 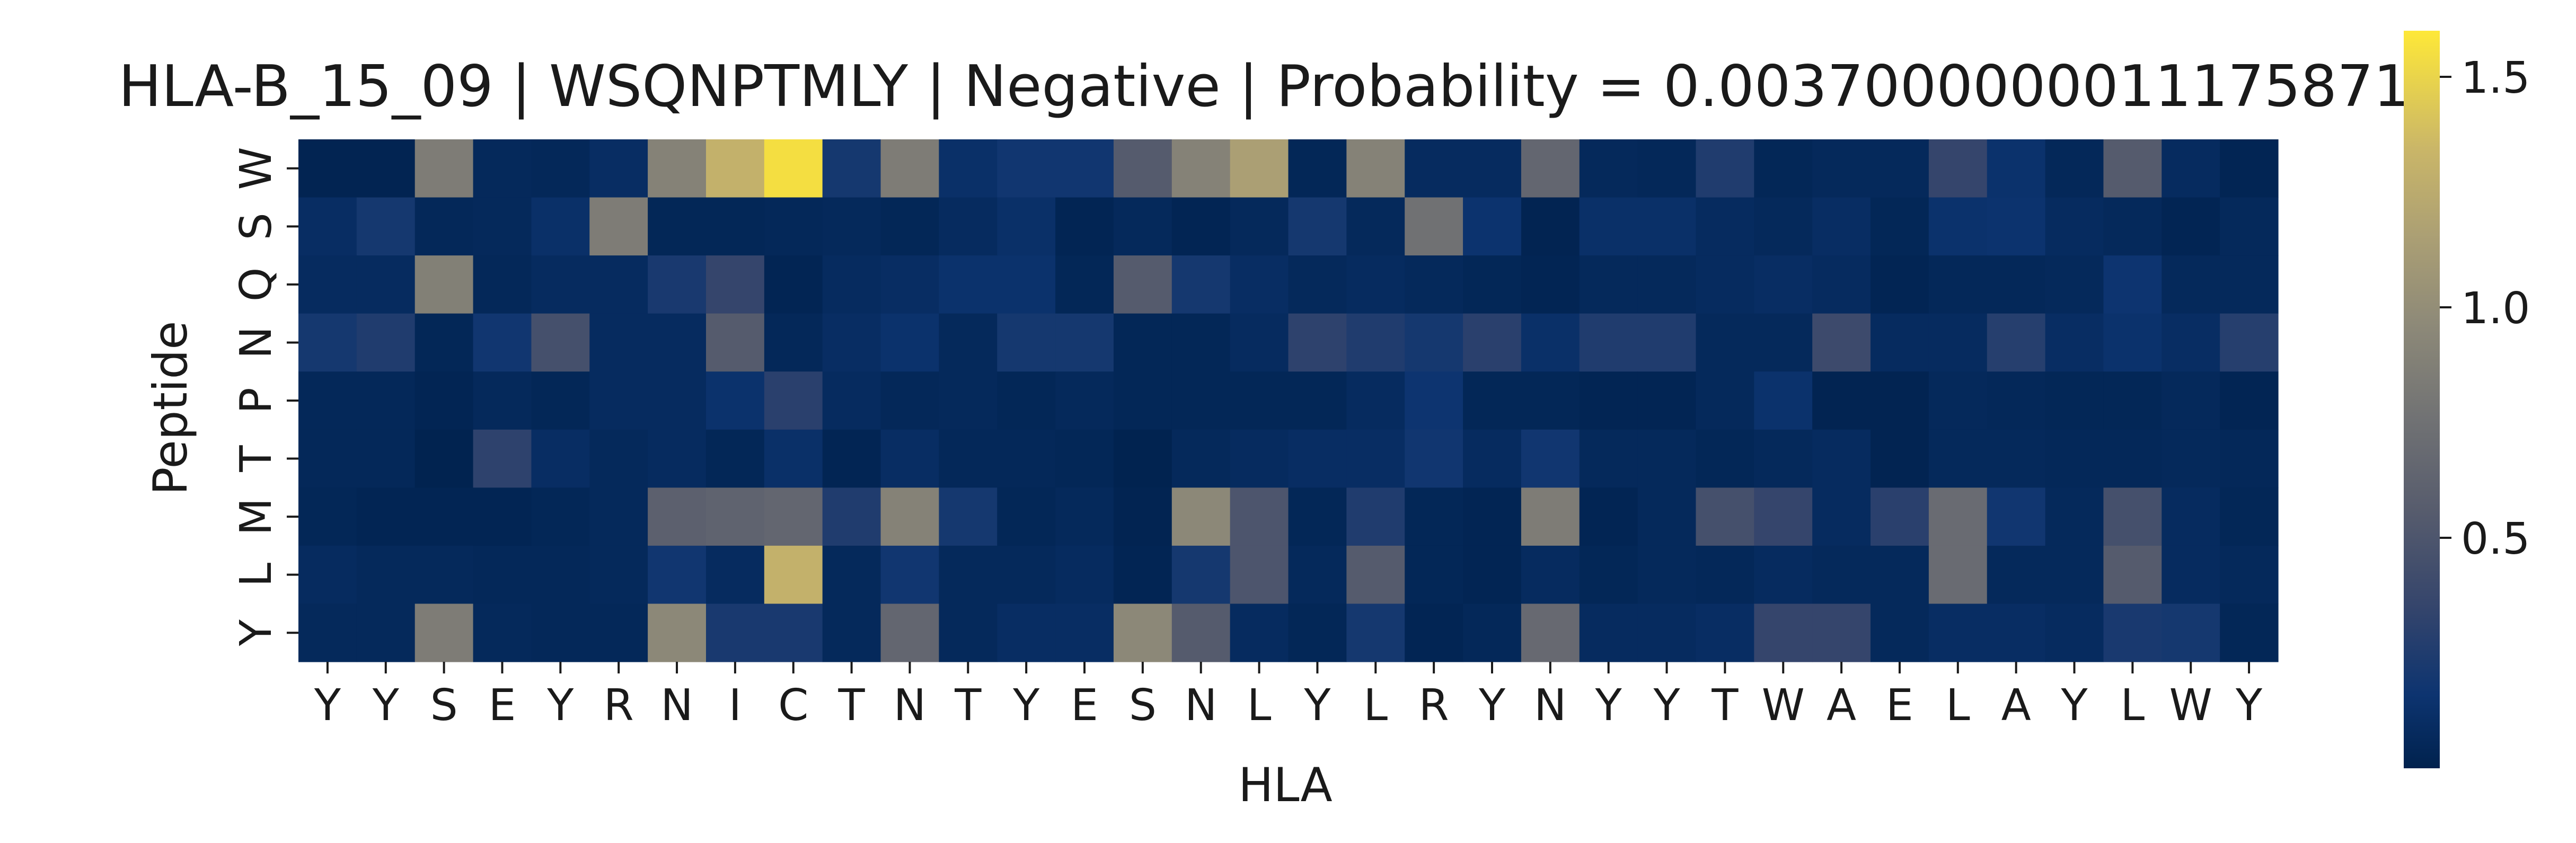 What do you see at coordinates (2495, 78) in the screenshot?
I see `colorbar-tick-label: 1.5` at bounding box center [2495, 78].